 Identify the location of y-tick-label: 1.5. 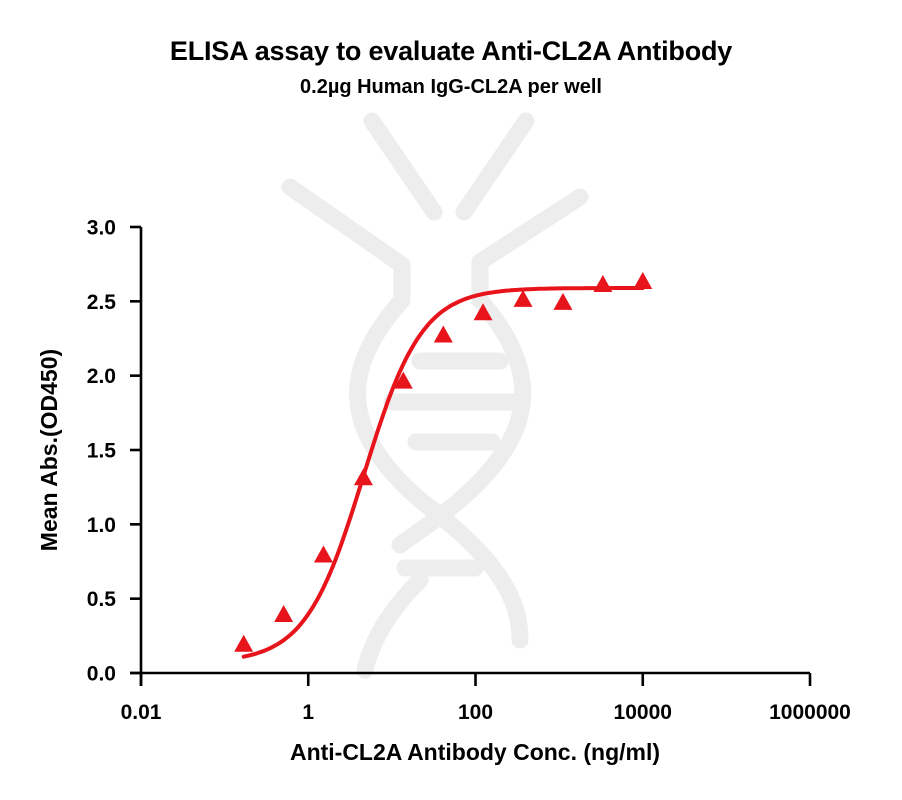
(102, 451).